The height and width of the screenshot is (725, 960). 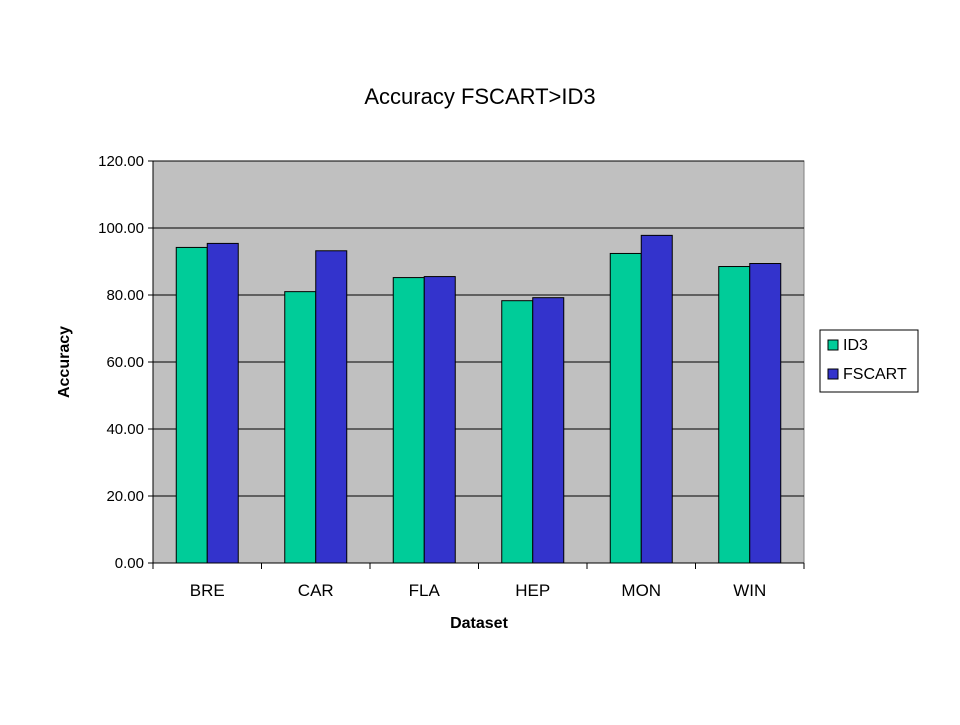 I want to click on y-tick-label: 20.00, so click(x=125, y=496).